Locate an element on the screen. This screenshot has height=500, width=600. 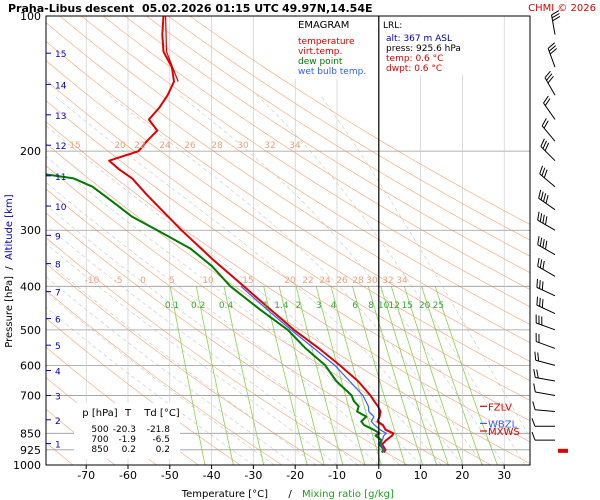
temperature-tick-label: 20 is located at coordinates (462, 475).